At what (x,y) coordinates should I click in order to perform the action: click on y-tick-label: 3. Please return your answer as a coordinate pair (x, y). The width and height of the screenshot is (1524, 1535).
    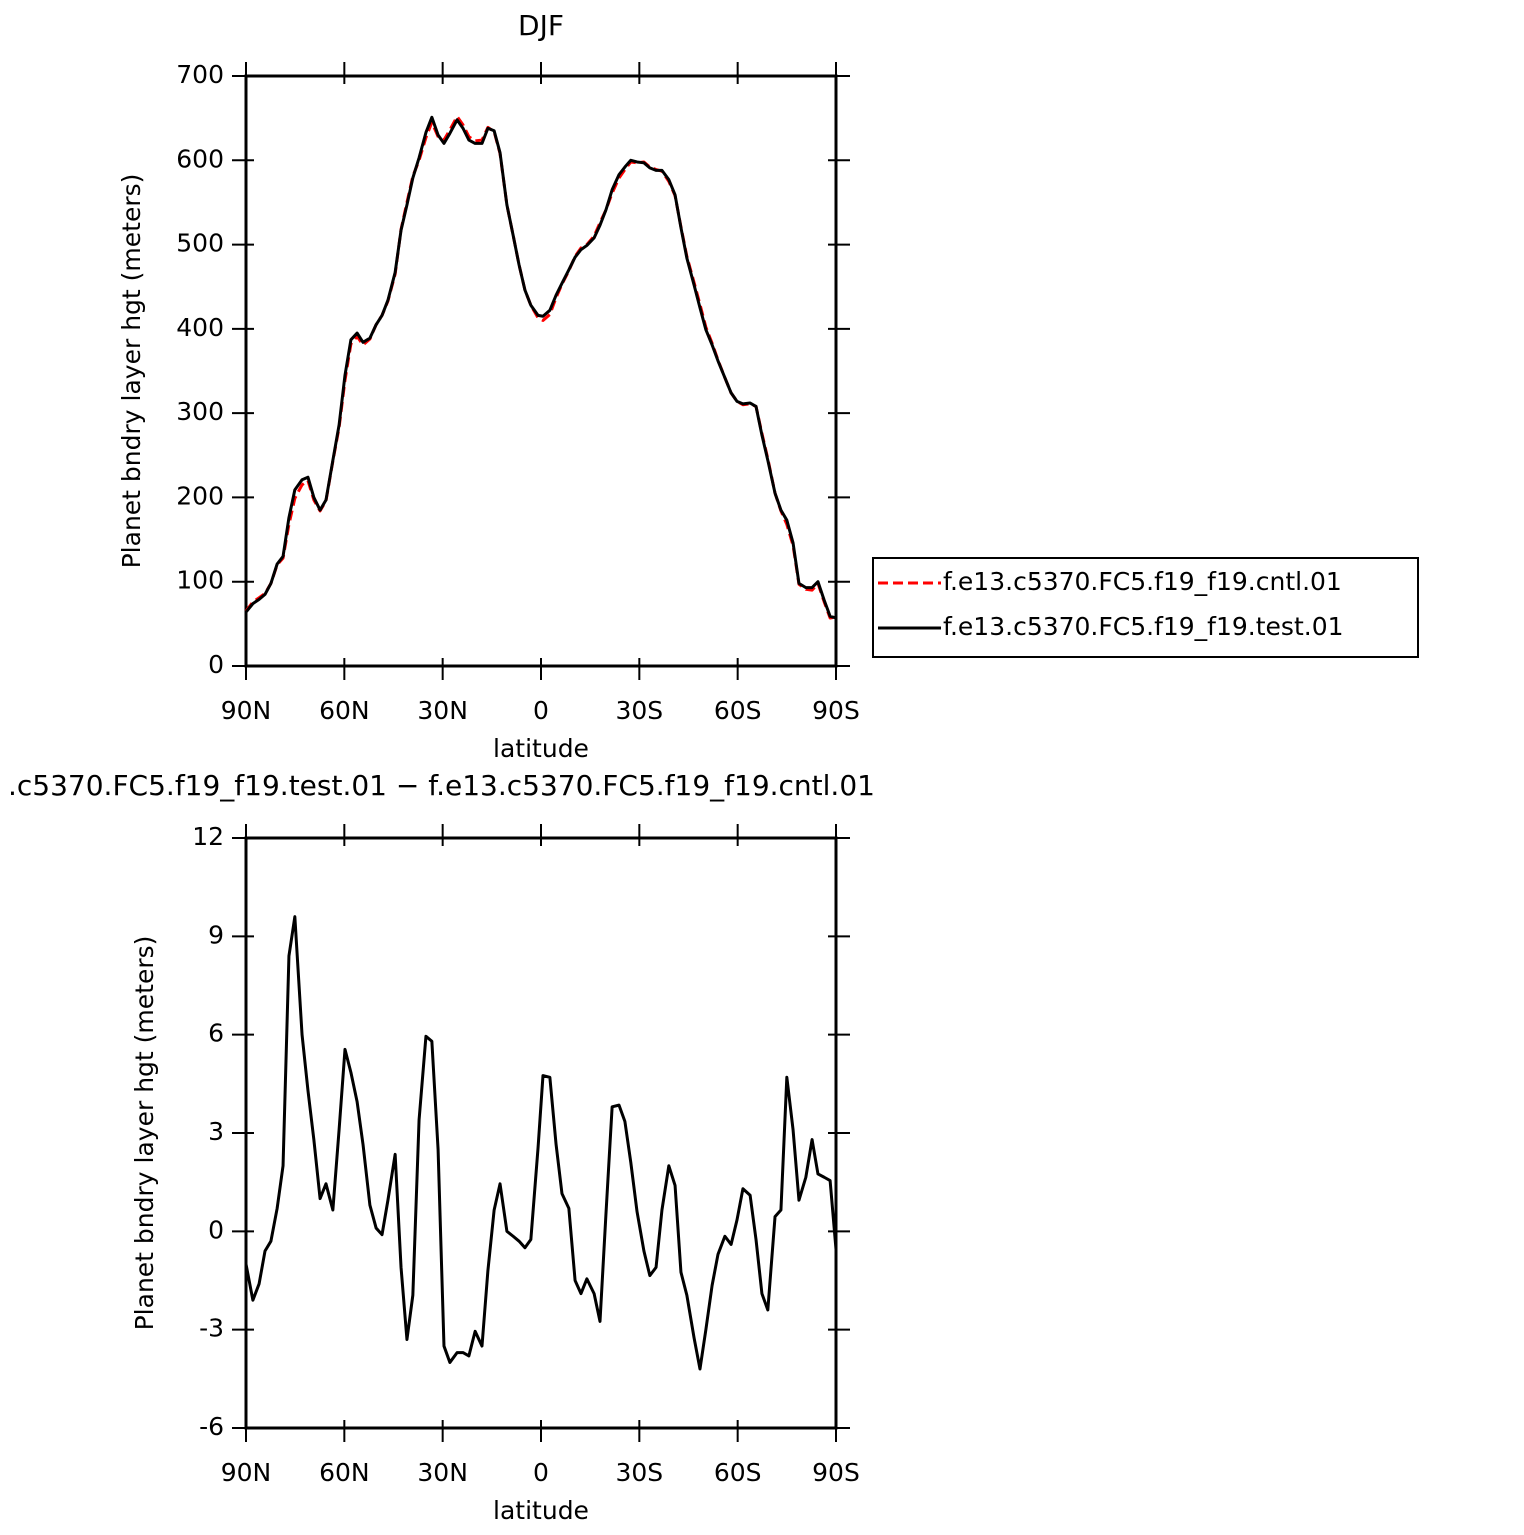
    Looking at the image, I should click on (216, 1131).